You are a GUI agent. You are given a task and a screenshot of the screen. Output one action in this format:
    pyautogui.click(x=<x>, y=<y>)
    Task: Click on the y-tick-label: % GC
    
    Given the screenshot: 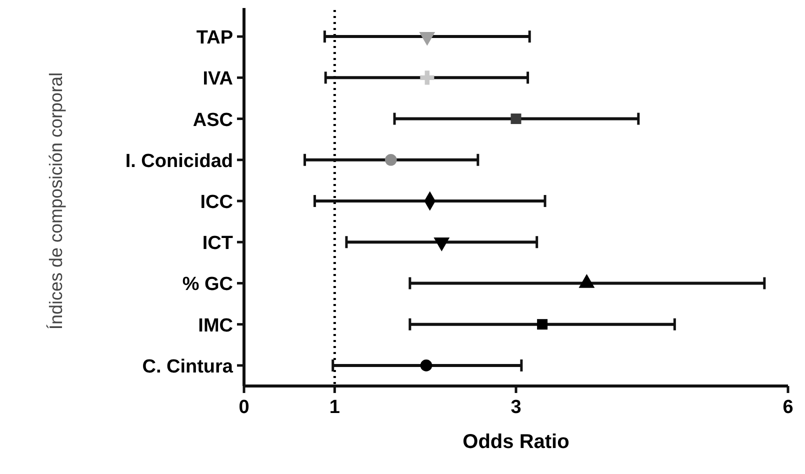 What is the action you would take?
    pyautogui.click(x=208, y=285)
    